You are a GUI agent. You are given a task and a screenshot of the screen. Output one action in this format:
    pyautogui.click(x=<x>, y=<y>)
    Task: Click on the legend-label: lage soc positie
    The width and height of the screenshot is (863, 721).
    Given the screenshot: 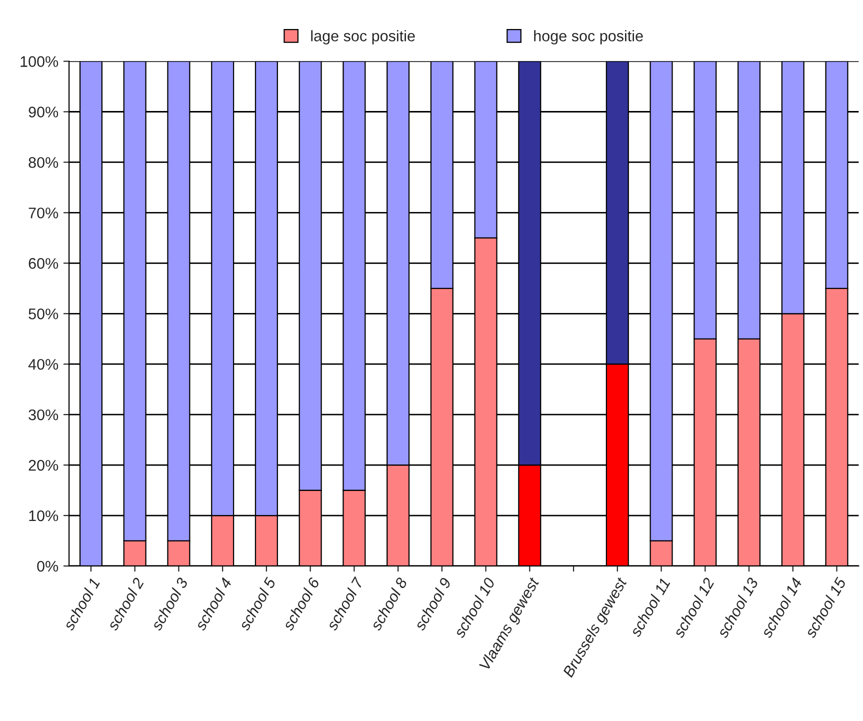 What is the action you would take?
    pyautogui.click(x=363, y=37)
    